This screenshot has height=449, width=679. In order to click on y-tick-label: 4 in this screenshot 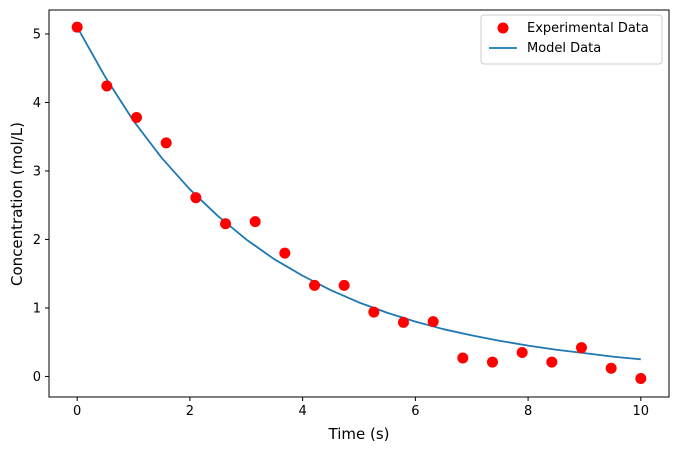, I will do `click(37, 103)`.